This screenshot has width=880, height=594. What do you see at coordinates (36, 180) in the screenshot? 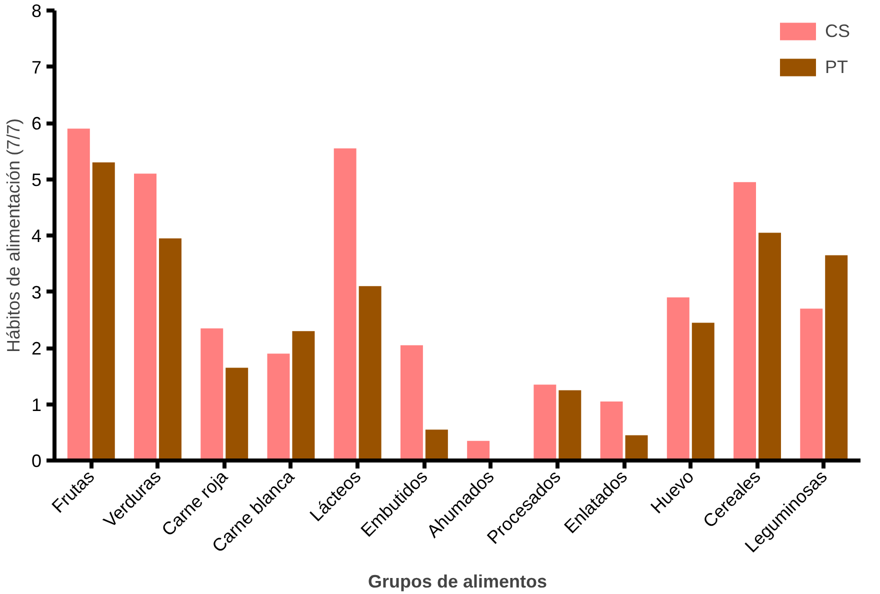
I see `y-tick-label: 5` at bounding box center [36, 180].